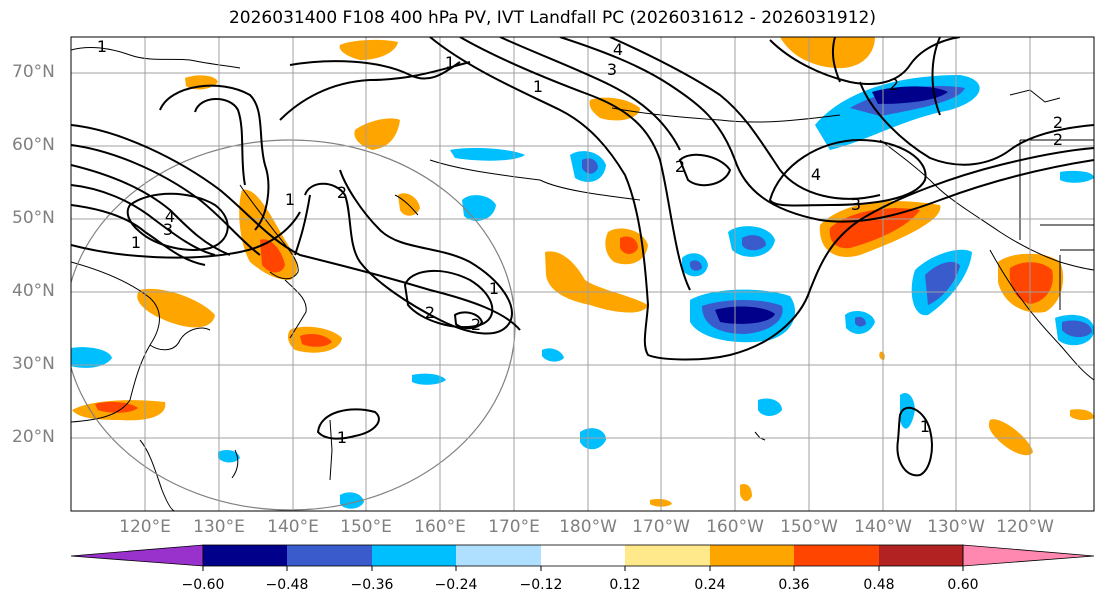 Image resolution: width=1105 pixels, height=604 pixels. Describe the element at coordinates (883, 527) in the screenshot. I see `lon-label-140w: 140°W` at that location.